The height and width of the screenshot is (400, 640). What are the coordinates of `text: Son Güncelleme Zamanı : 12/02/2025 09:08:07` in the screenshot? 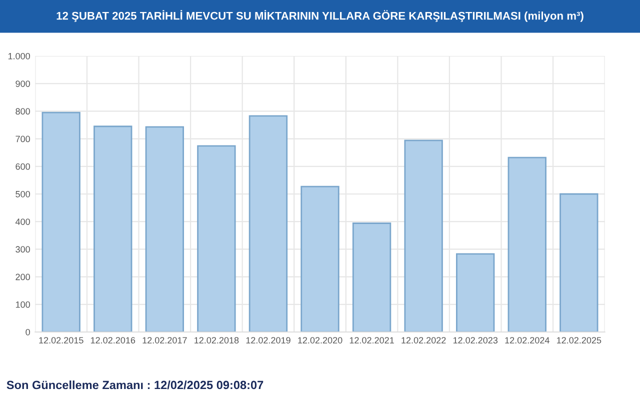 It's located at (135, 385).